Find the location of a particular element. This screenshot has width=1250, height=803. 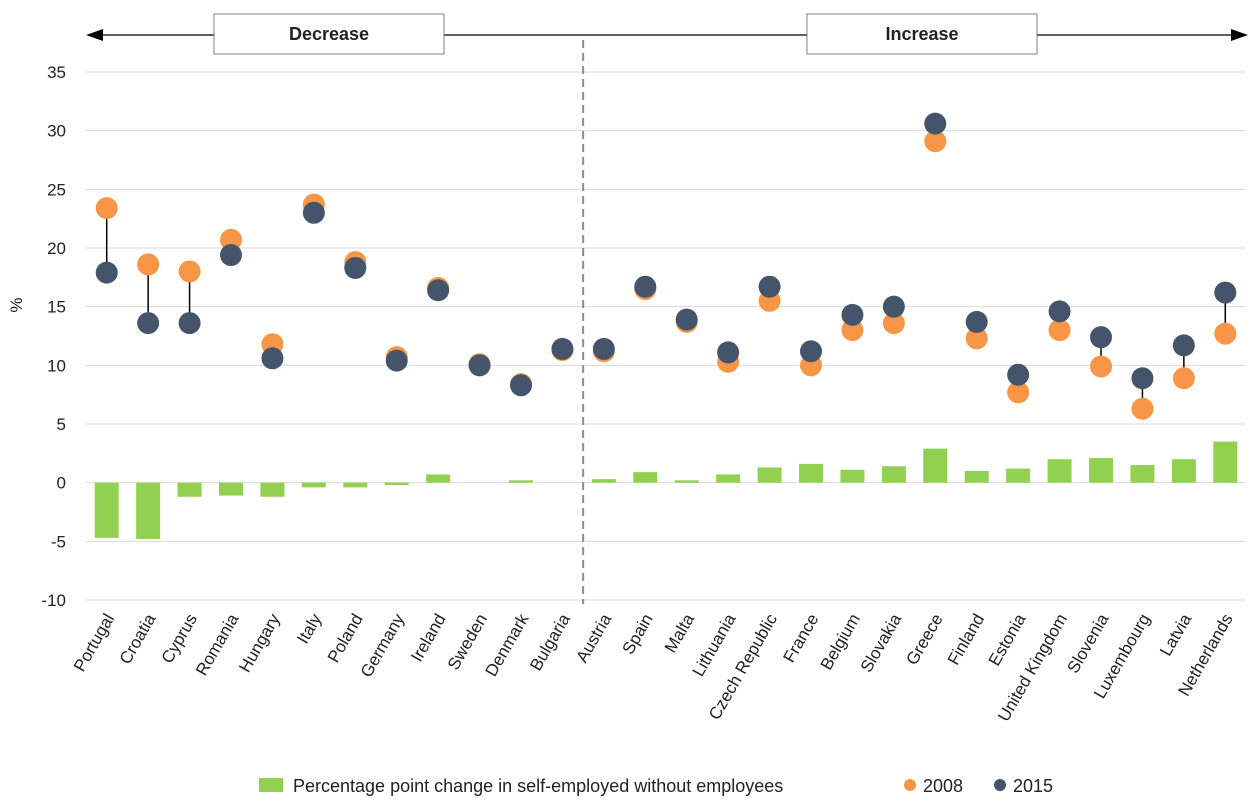

dot-2008-united-kingdom is located at coordinates (1059, 330).